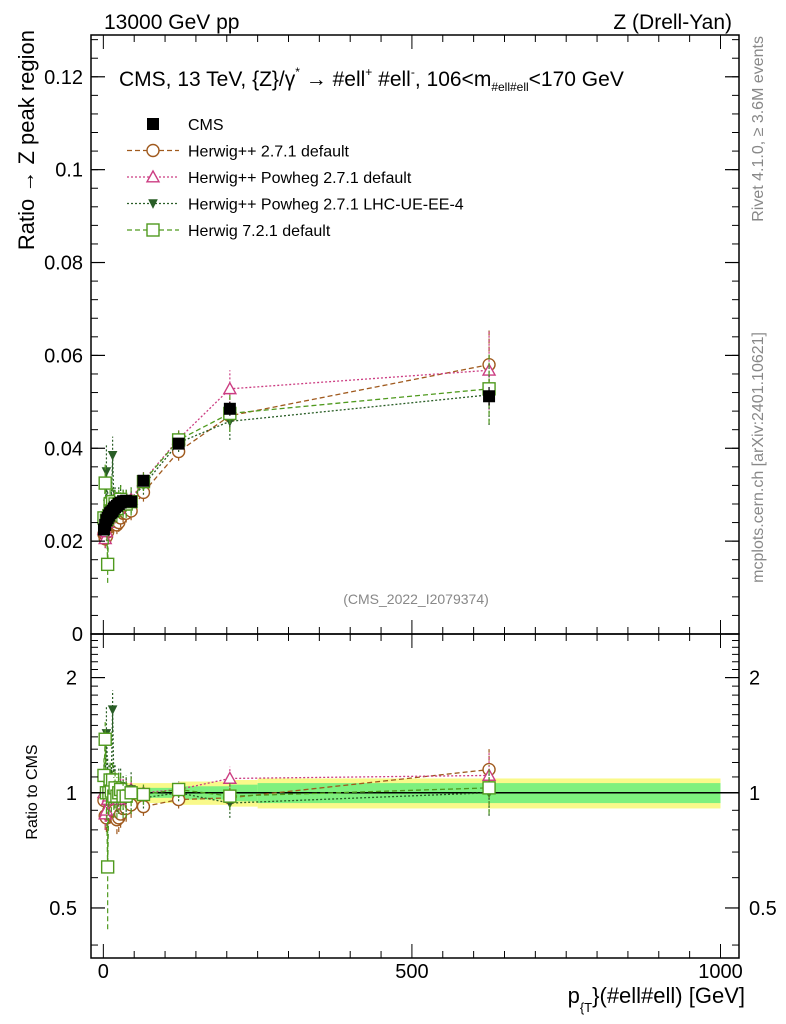 This screenshot has width=786, height=1024. Describe the element at coordinates (763, 909) in the screenshot. I see `ratio-y-tick-label-right: 0.5` at that location.